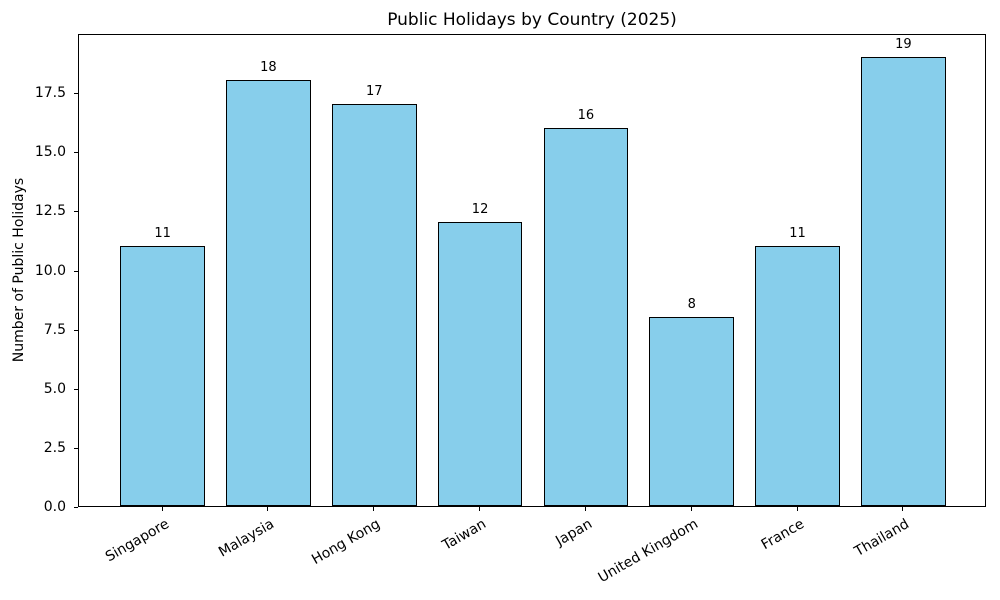 This screenshot has width=1000, height=600. Describe the element at coordinates (54, 507) in the screenshot. I see `y-tick-label: 0.0` at that location.